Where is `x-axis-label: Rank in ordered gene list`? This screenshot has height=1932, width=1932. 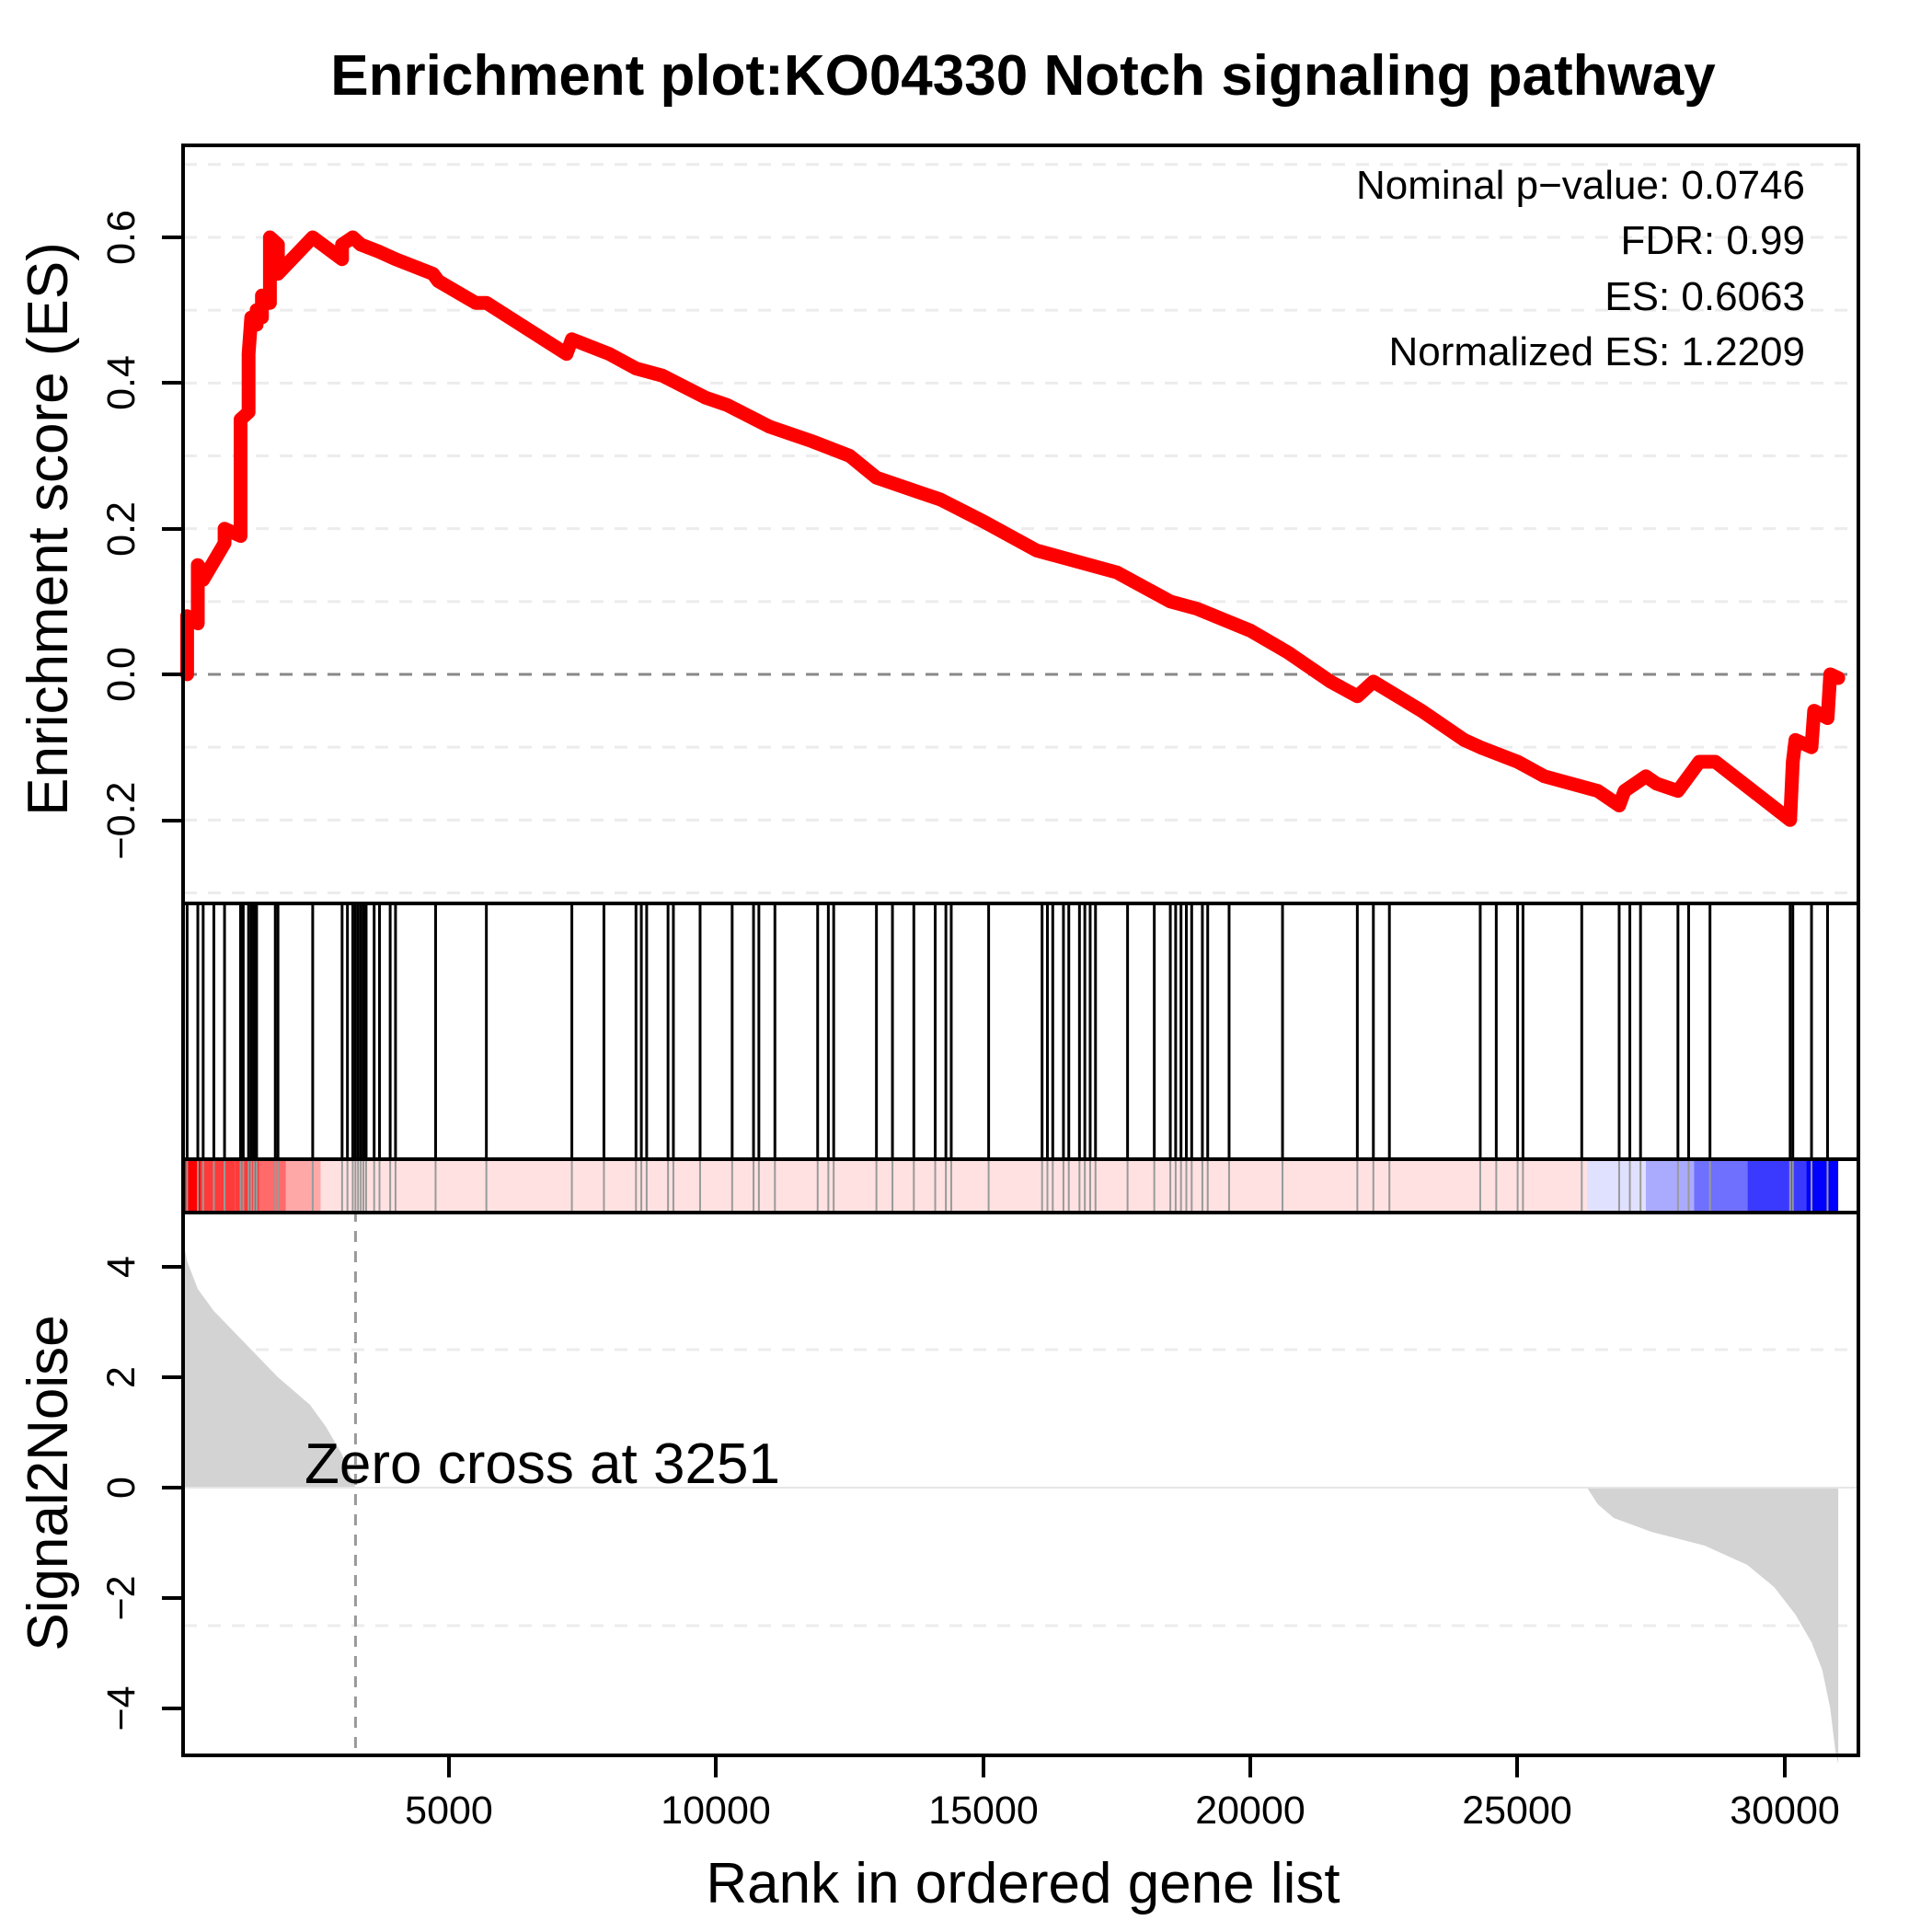 x-axis-label: Rank in ordered gene list is located at coordinates (1023, 1883).